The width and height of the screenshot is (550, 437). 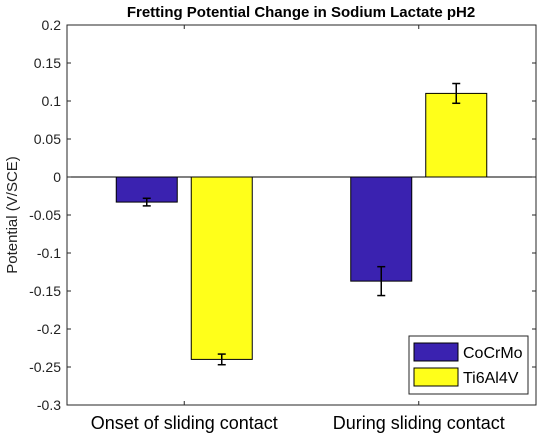 I want to click on y-tick-label: -0.15, so click(x=45, y=291).